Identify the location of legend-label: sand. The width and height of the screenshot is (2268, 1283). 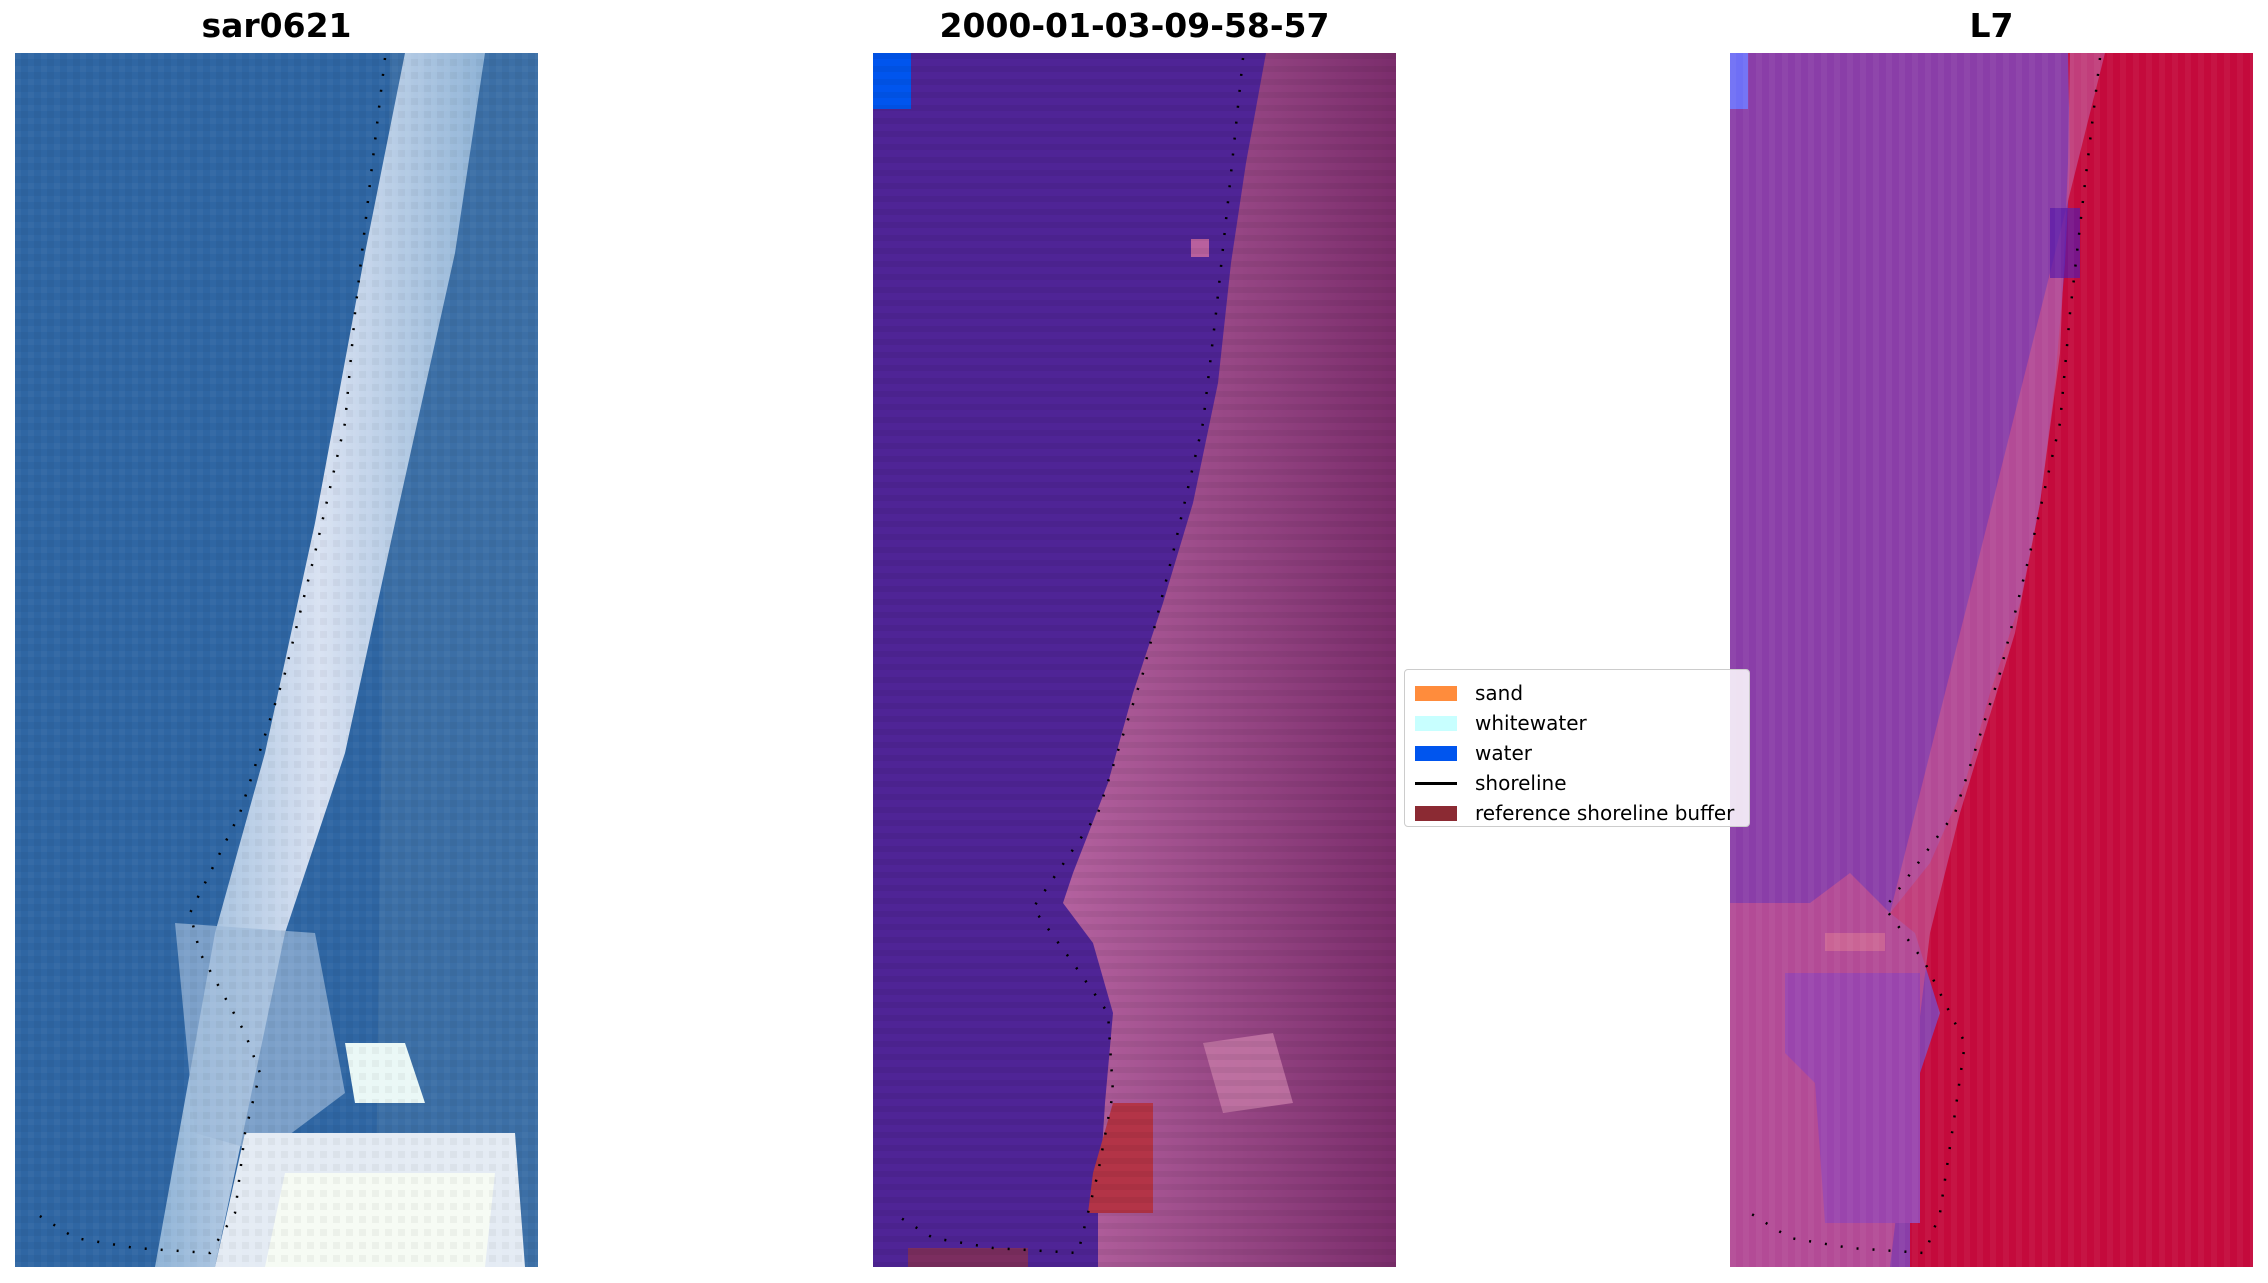
(1499, 693).